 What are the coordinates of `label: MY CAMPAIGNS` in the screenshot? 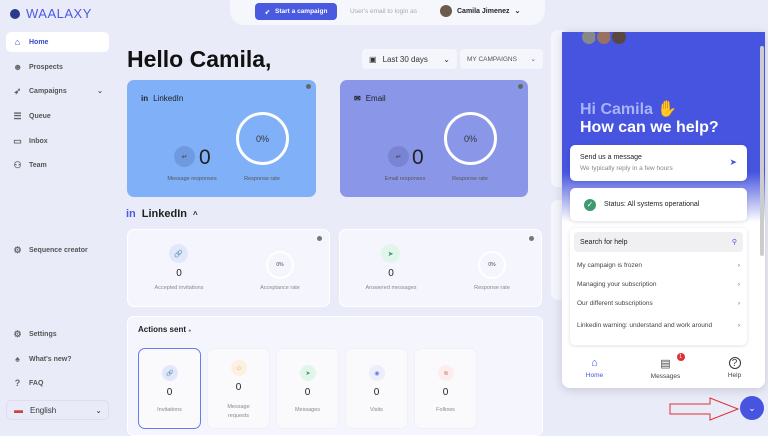 It's located at (492, 59).